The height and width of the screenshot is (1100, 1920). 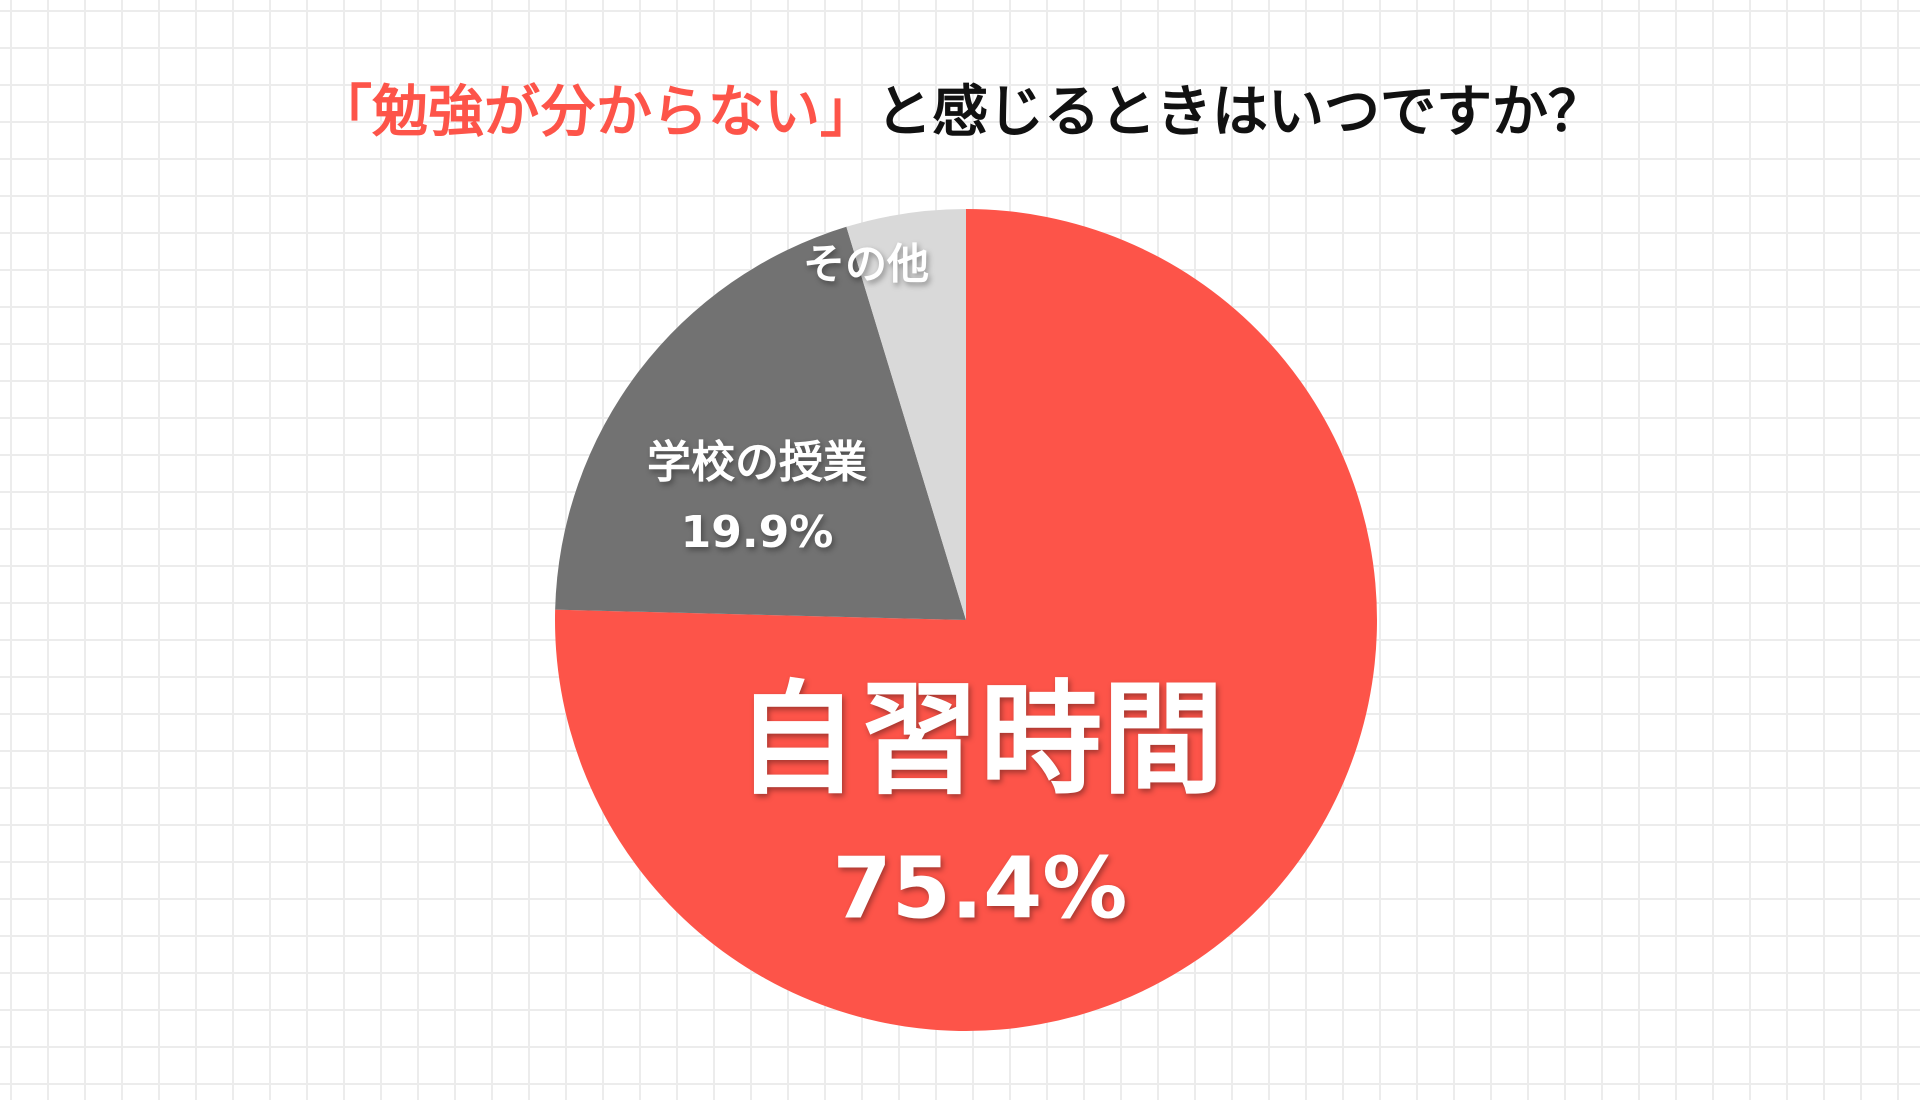 I want to click on chart-title: 「勉強が分からない」と感じるときはいつですか？, so click(x=960, y=112).